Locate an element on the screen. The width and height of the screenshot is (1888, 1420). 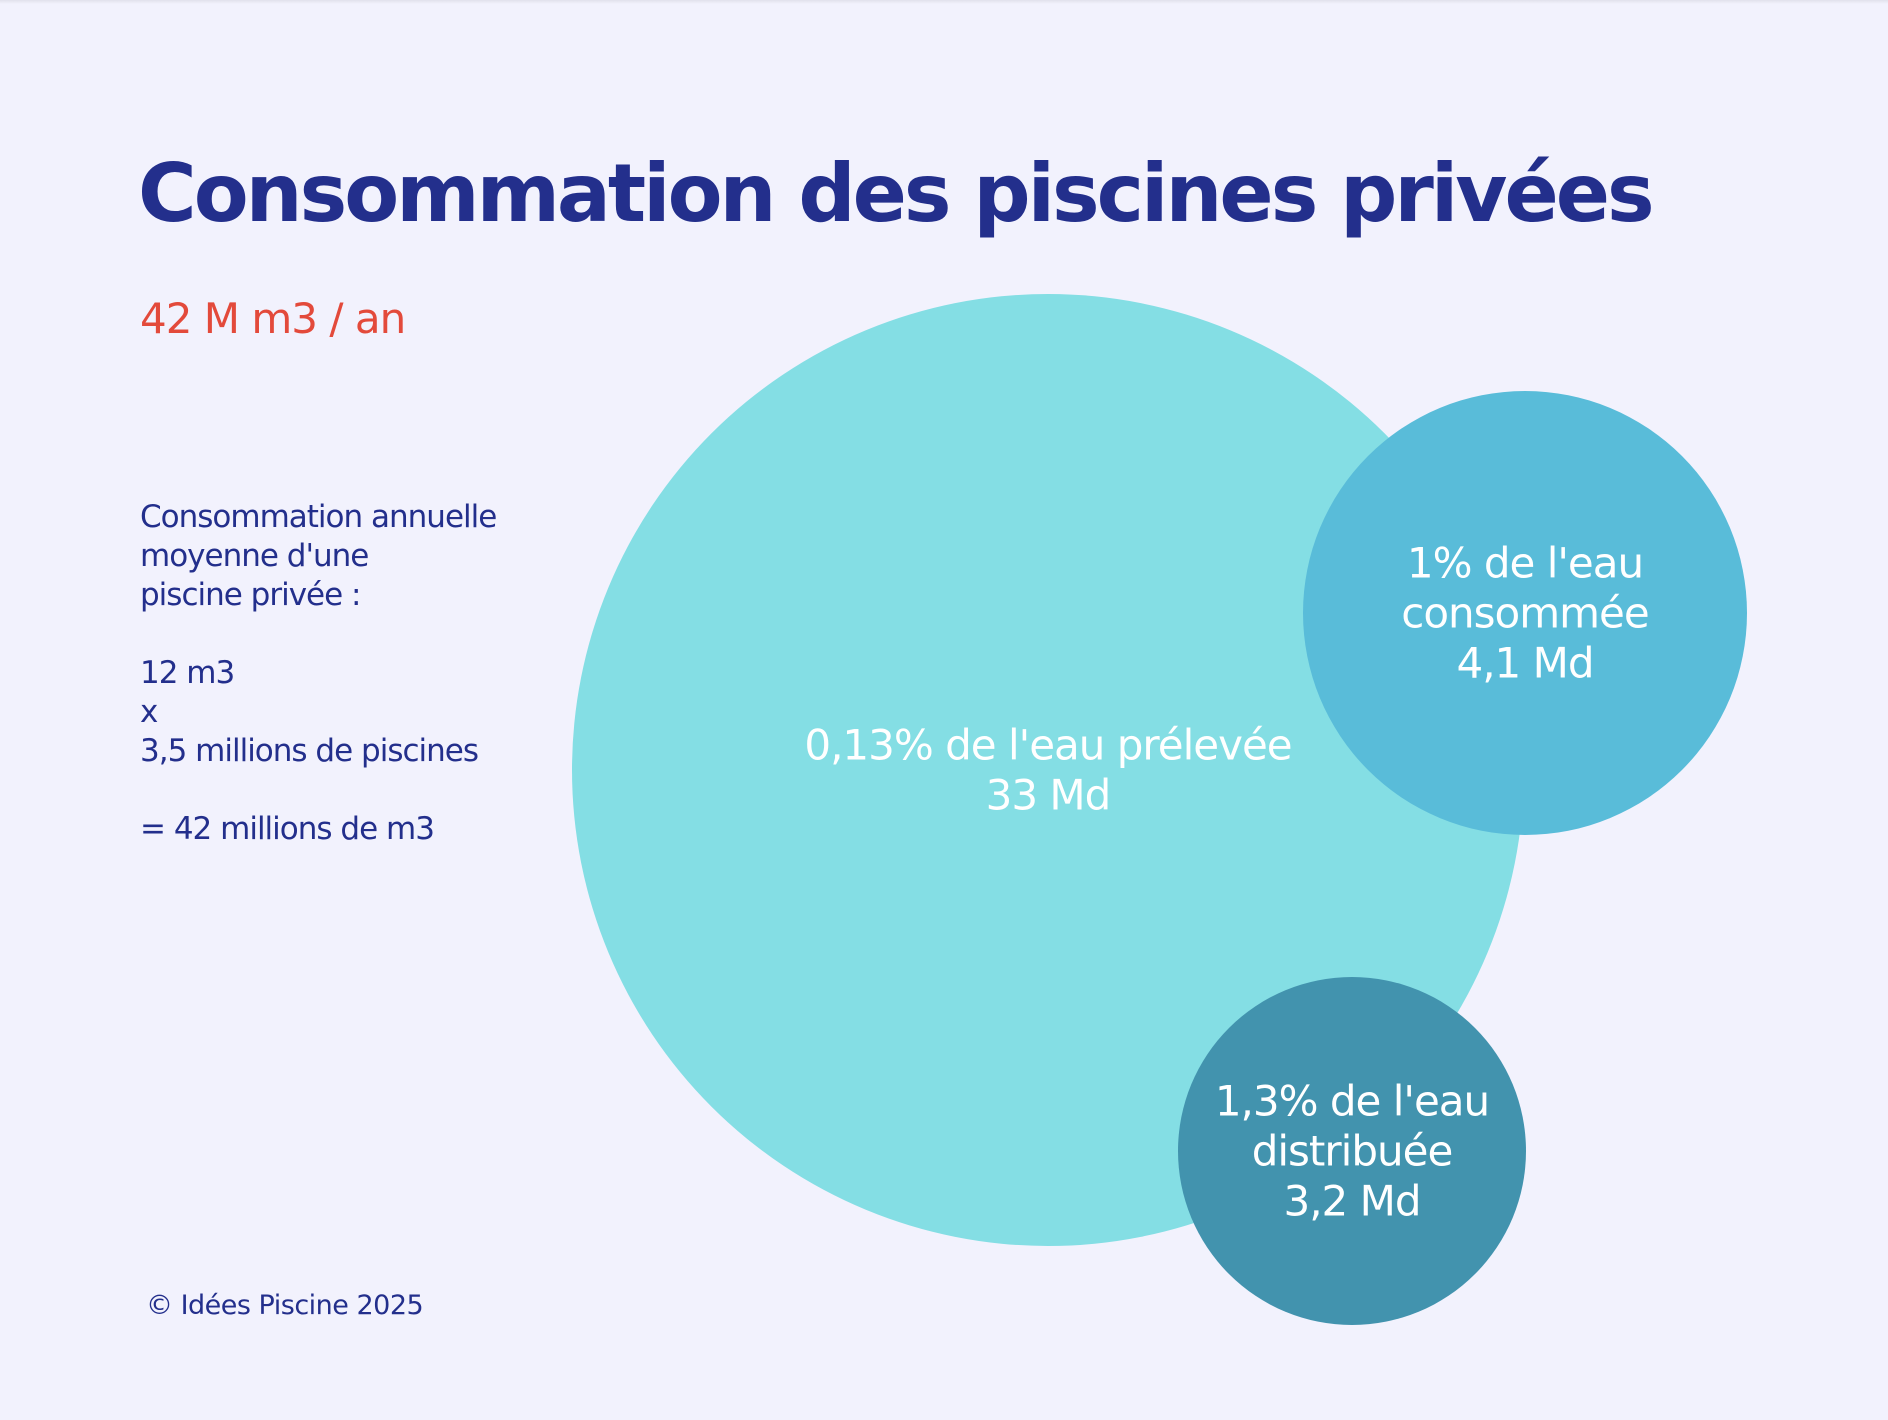
volume-per-pool: 12 m3 is located at coordinates (187, 673).